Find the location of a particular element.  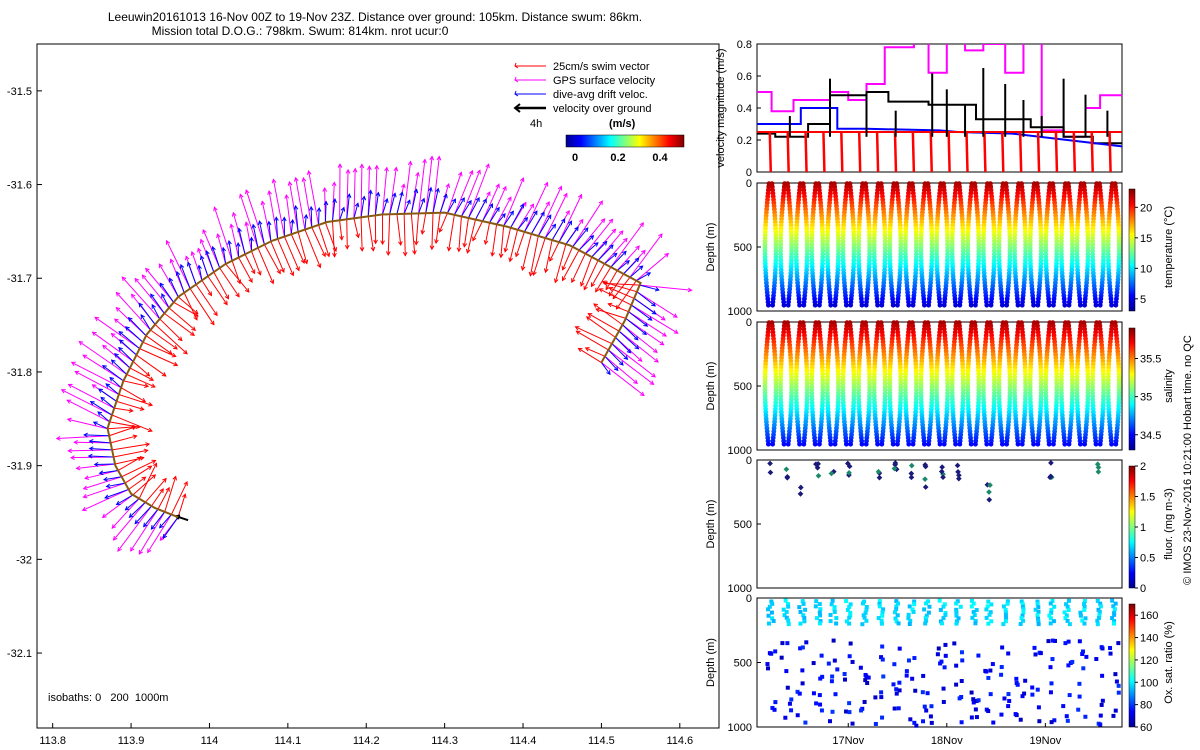

colorbar-tick-label: 35.5 is located at coordinates (1150, 360).